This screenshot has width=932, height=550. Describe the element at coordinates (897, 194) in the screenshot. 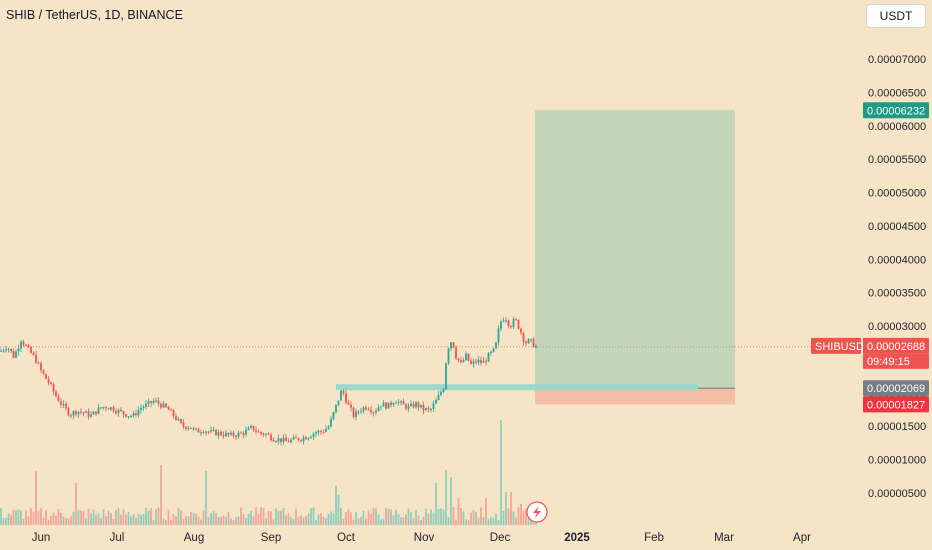

I see `y-tick-label: 0.00005000` at that location.